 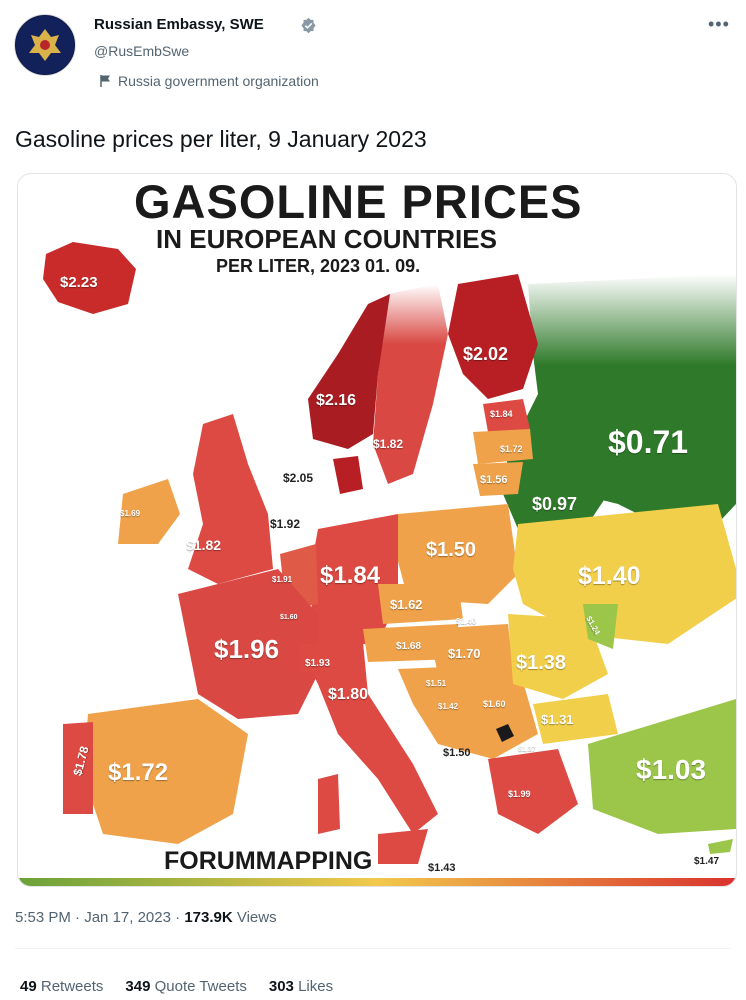 I want to click on germany-region, so click(x=353, y=579).